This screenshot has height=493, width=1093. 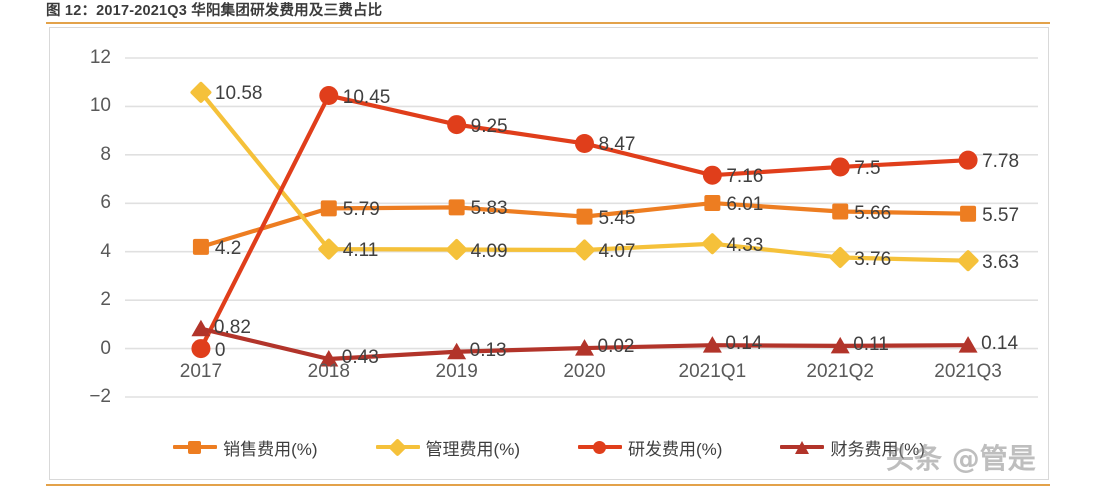 What do you see at coordinates (840, 371) in the screenshot?
I see `x-tick-label: 2021Q2` at bounding box center [840, 371].